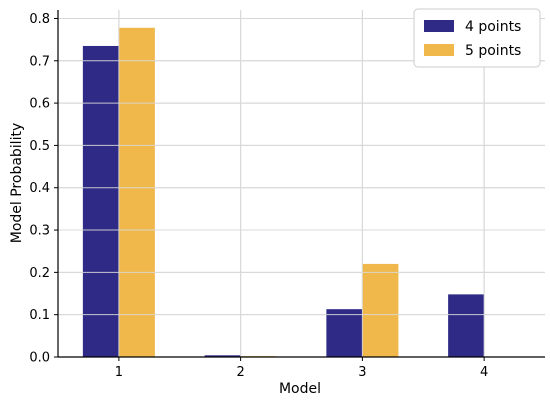 Image resolution: width=550 pixels, height=402 pixels. What do you see at coordinates (39, 61) in the screenshot?
I see `y-tick-label: 0.7` at bounding box center [39, 61].